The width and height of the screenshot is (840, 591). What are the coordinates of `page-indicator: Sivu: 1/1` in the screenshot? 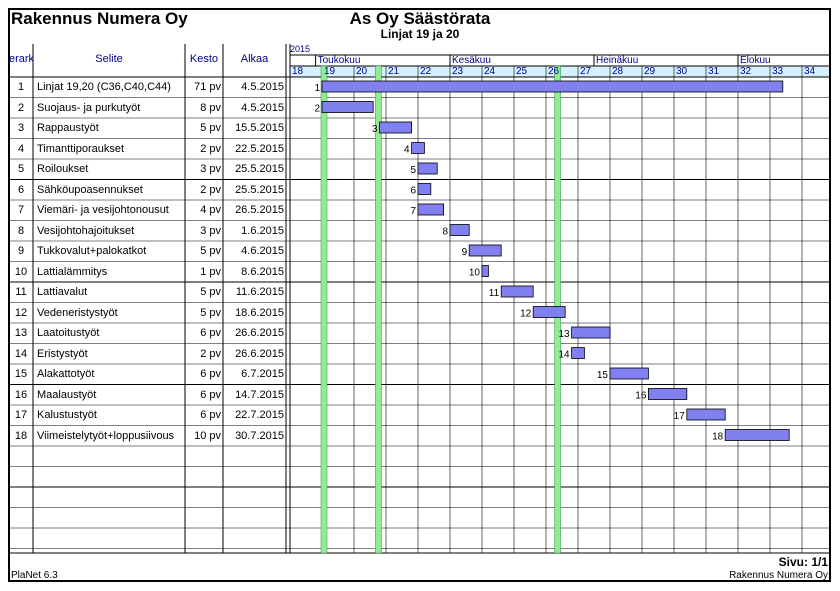 It's located at (803, 562).